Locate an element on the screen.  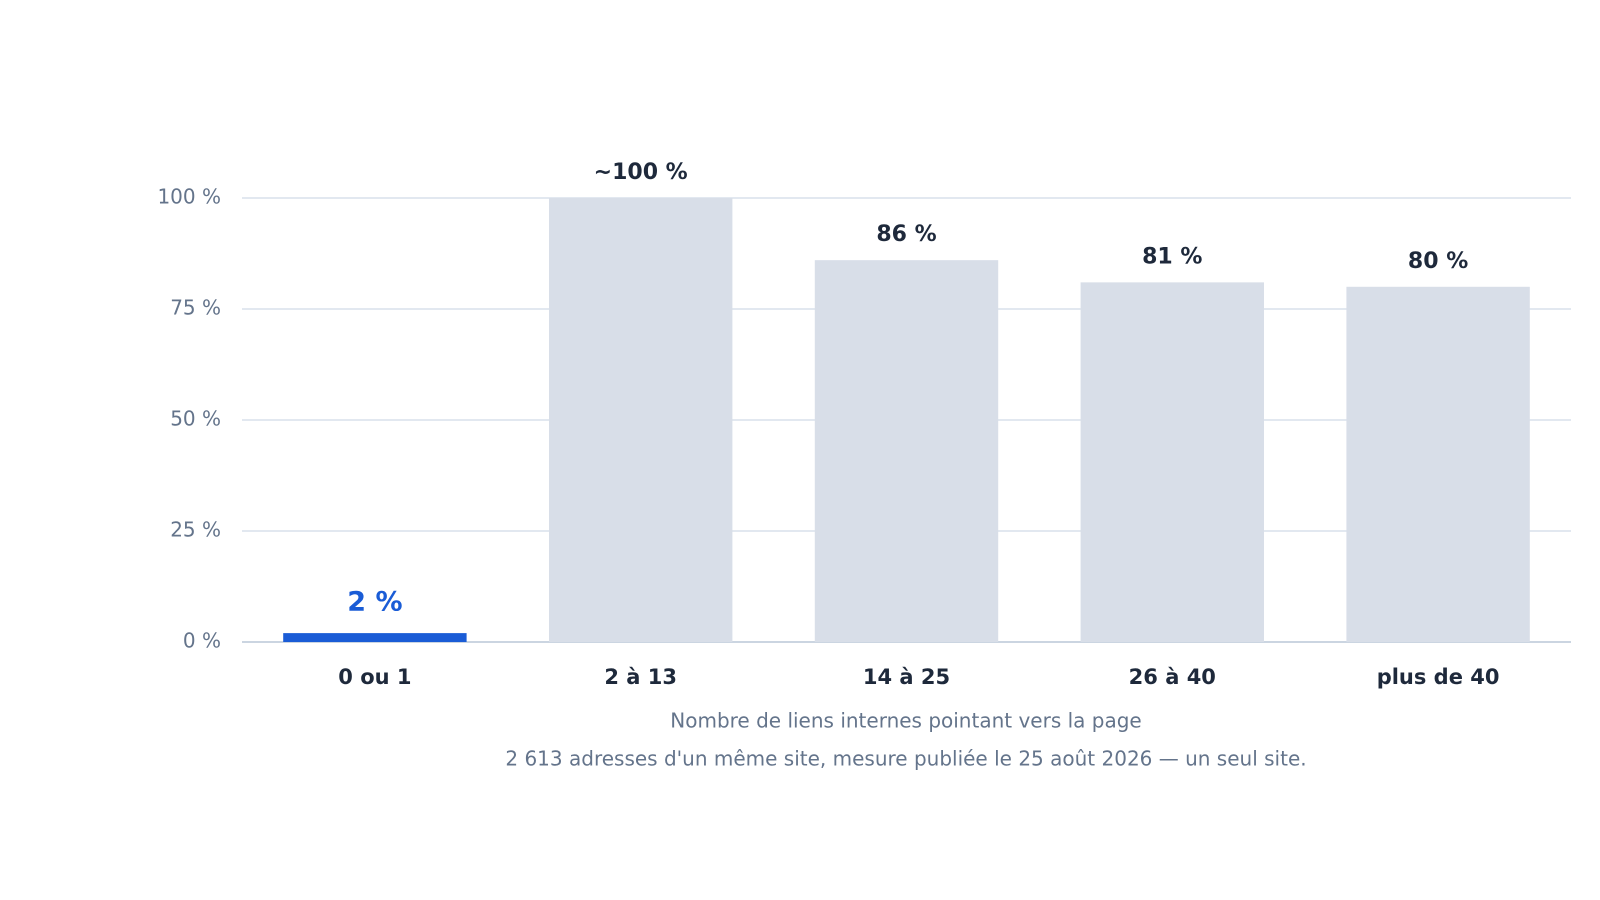
y-tick-label: 75 % is located at coordinates (195, 308).